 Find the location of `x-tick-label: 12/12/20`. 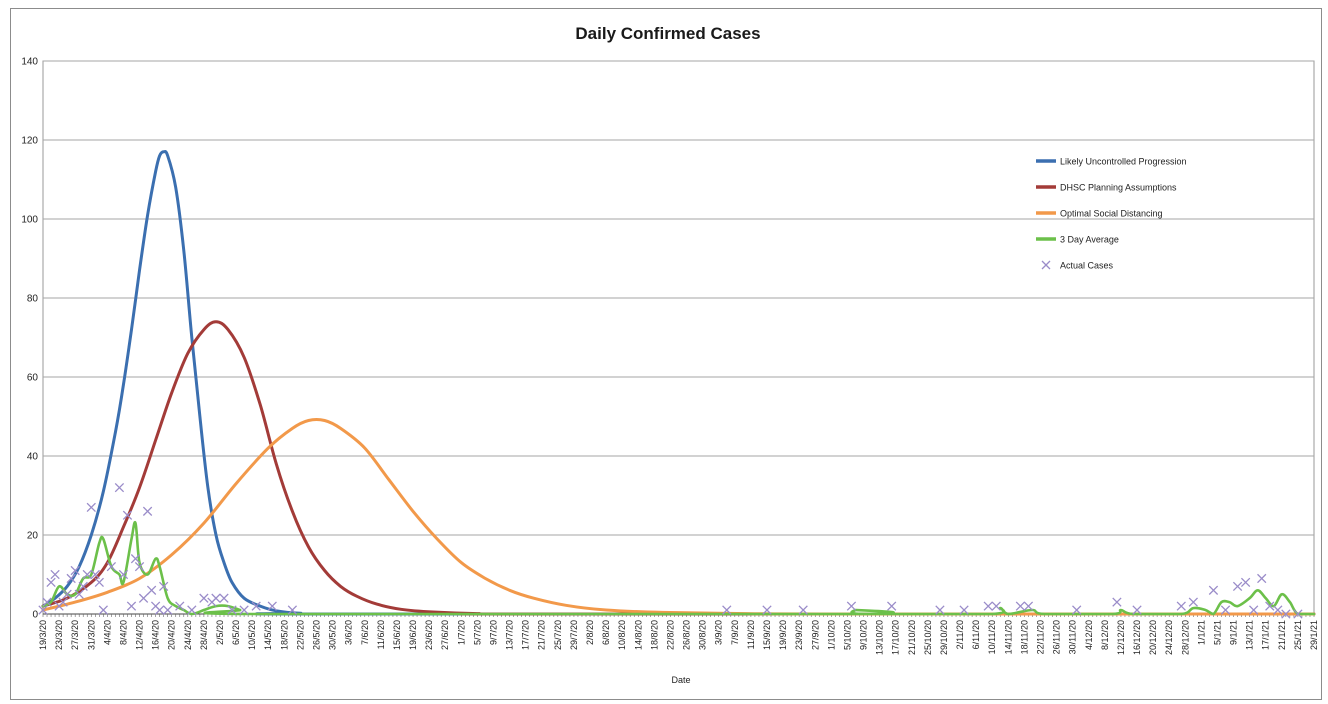

x-tick-label: 12/12/20 is located at coordinates (1121, 637).